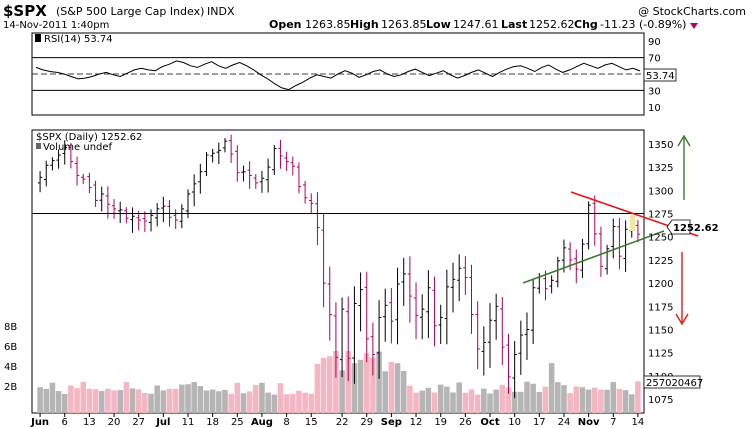 This screenshot has width=753, height=428. Describe the element at coordinates (404, 24) in the screenshot. I see `high-value: 1263.85` at that location.